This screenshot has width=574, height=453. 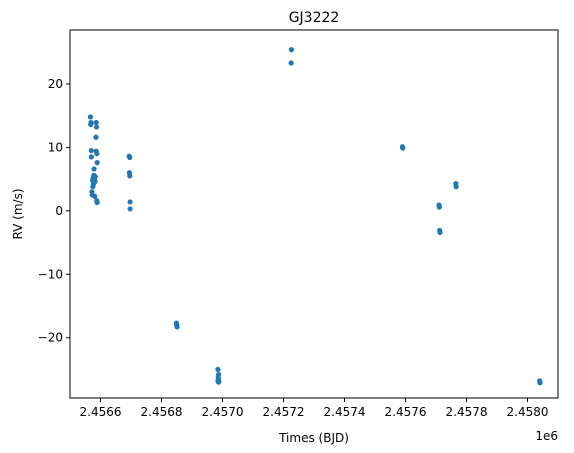 What do you see at coordinates (50, 338) in the screenshot?
I see `y-tick-label: −20` at bounding box center [50, 338].